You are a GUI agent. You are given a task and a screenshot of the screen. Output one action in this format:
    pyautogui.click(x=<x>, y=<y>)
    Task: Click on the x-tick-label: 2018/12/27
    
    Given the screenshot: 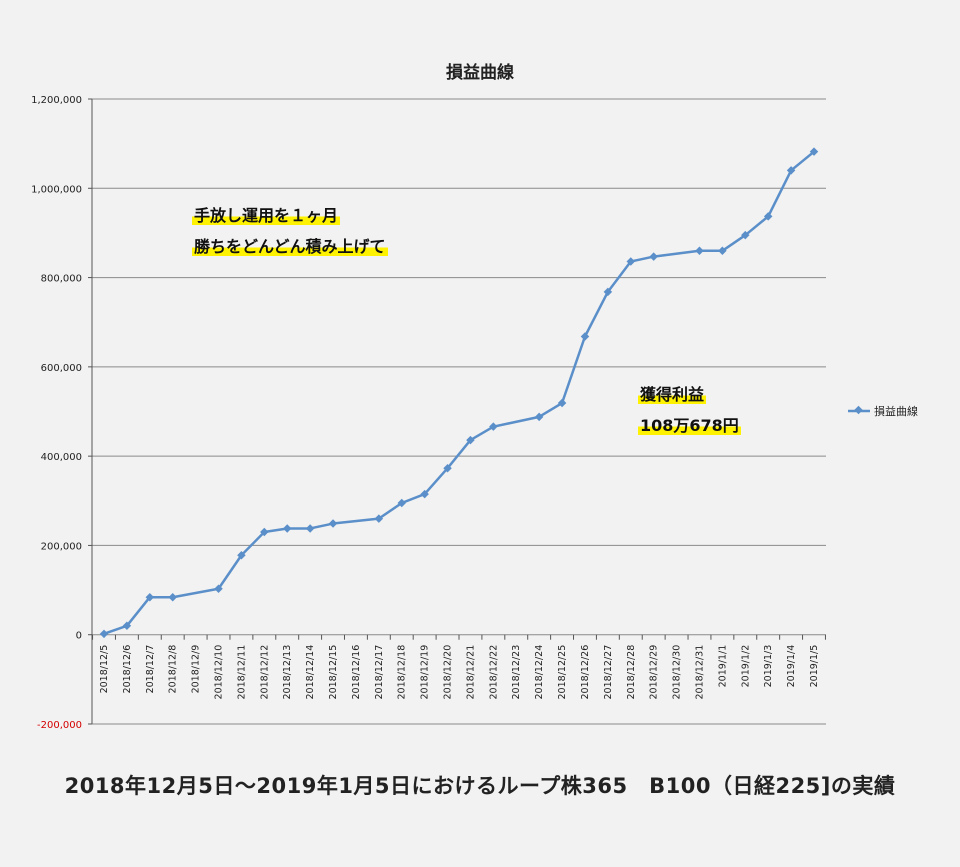 What is the action you would take?
    pyautogui.click(x=608, y=672)
    